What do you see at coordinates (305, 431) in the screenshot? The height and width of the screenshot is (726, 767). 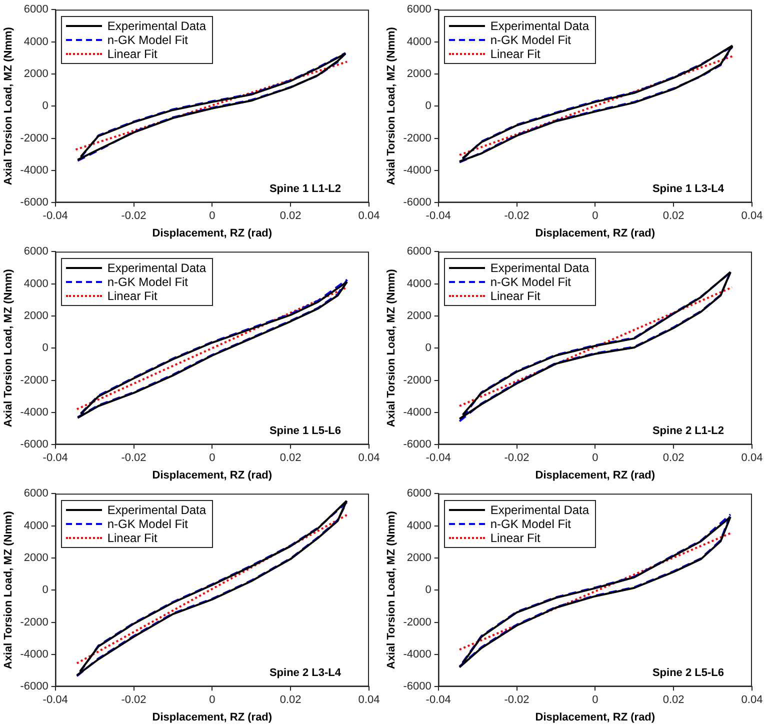 I see `annotation: Spine 1 L5-L6` at bounding box center [305, 431].